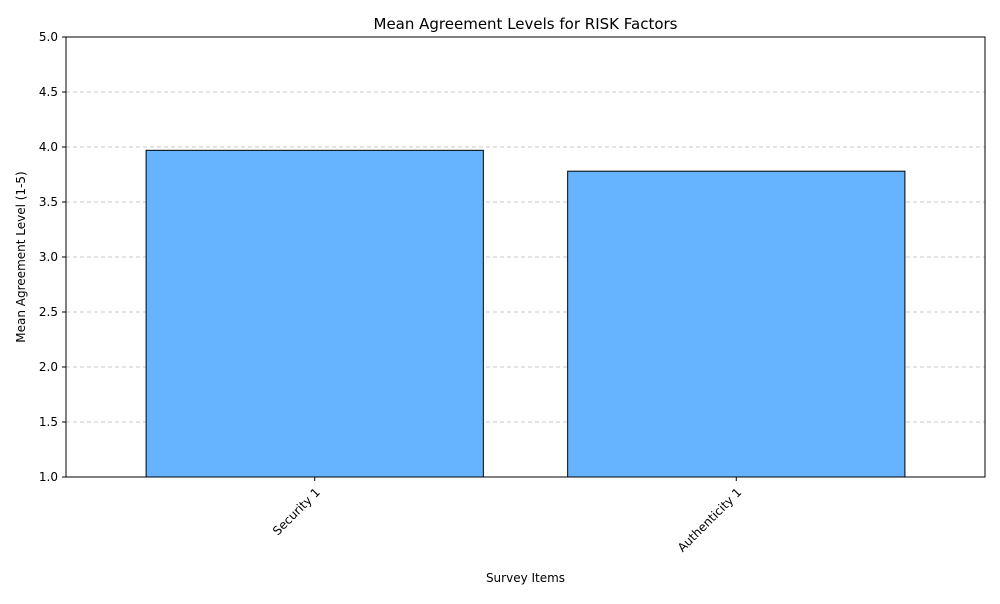  What do you see at coordinates (21, 256) in the screenshot?
I see `y-axis-label: Mean Agreement Level (1-5)` at bounding box center [21, 256].